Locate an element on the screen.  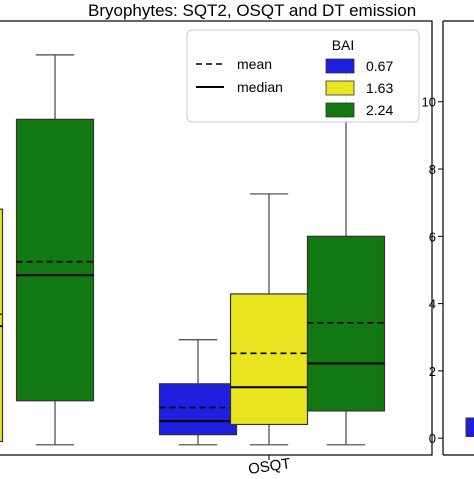
legend-series-label: 0.67 is located at coordinates (379, 66).